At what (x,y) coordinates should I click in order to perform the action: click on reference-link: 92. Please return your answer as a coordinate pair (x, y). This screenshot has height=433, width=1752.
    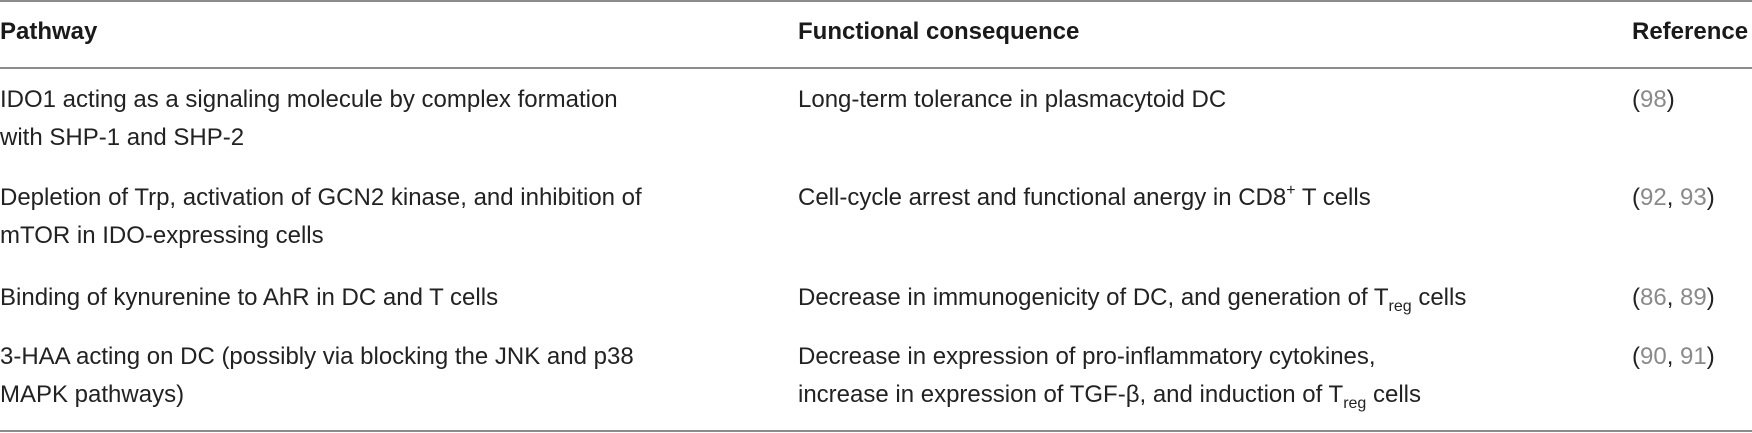
    Looking at the image, I should click on (1653, 197).